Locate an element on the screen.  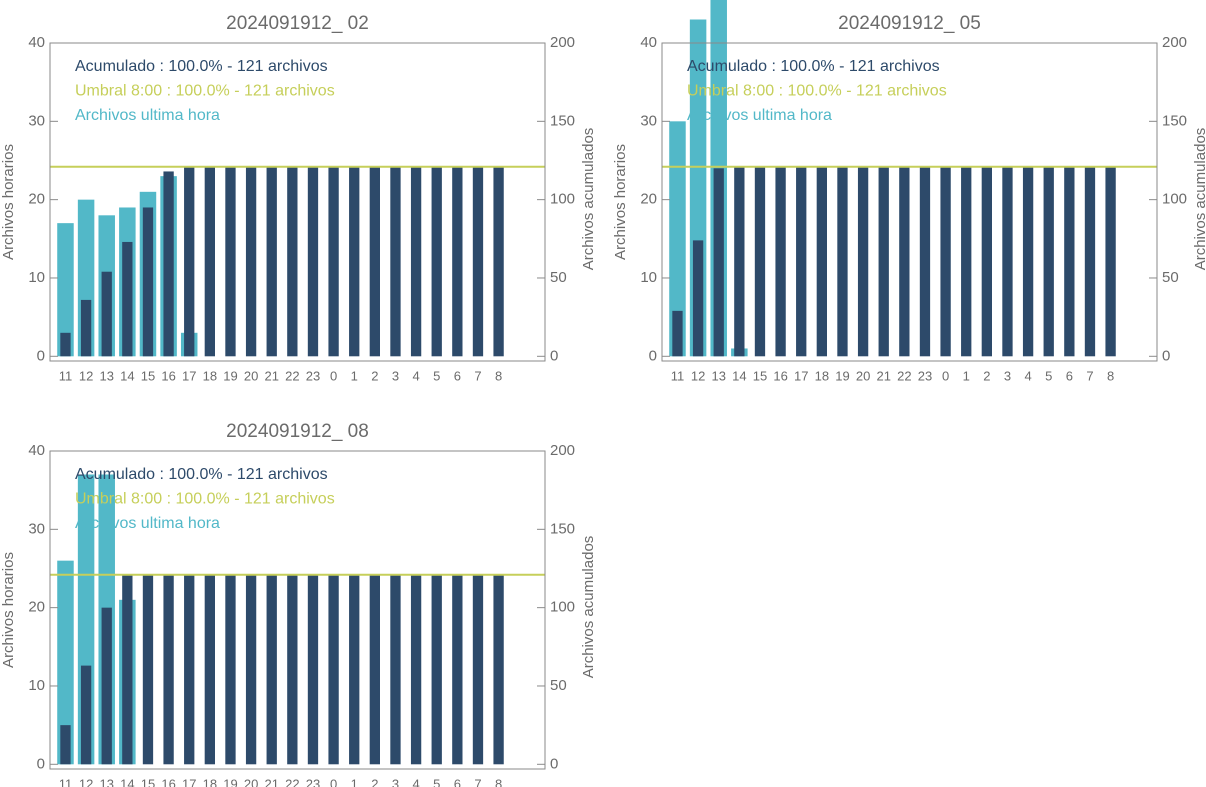
chart-title: 2024091912_ 02 is located at coordinates (297, 23).